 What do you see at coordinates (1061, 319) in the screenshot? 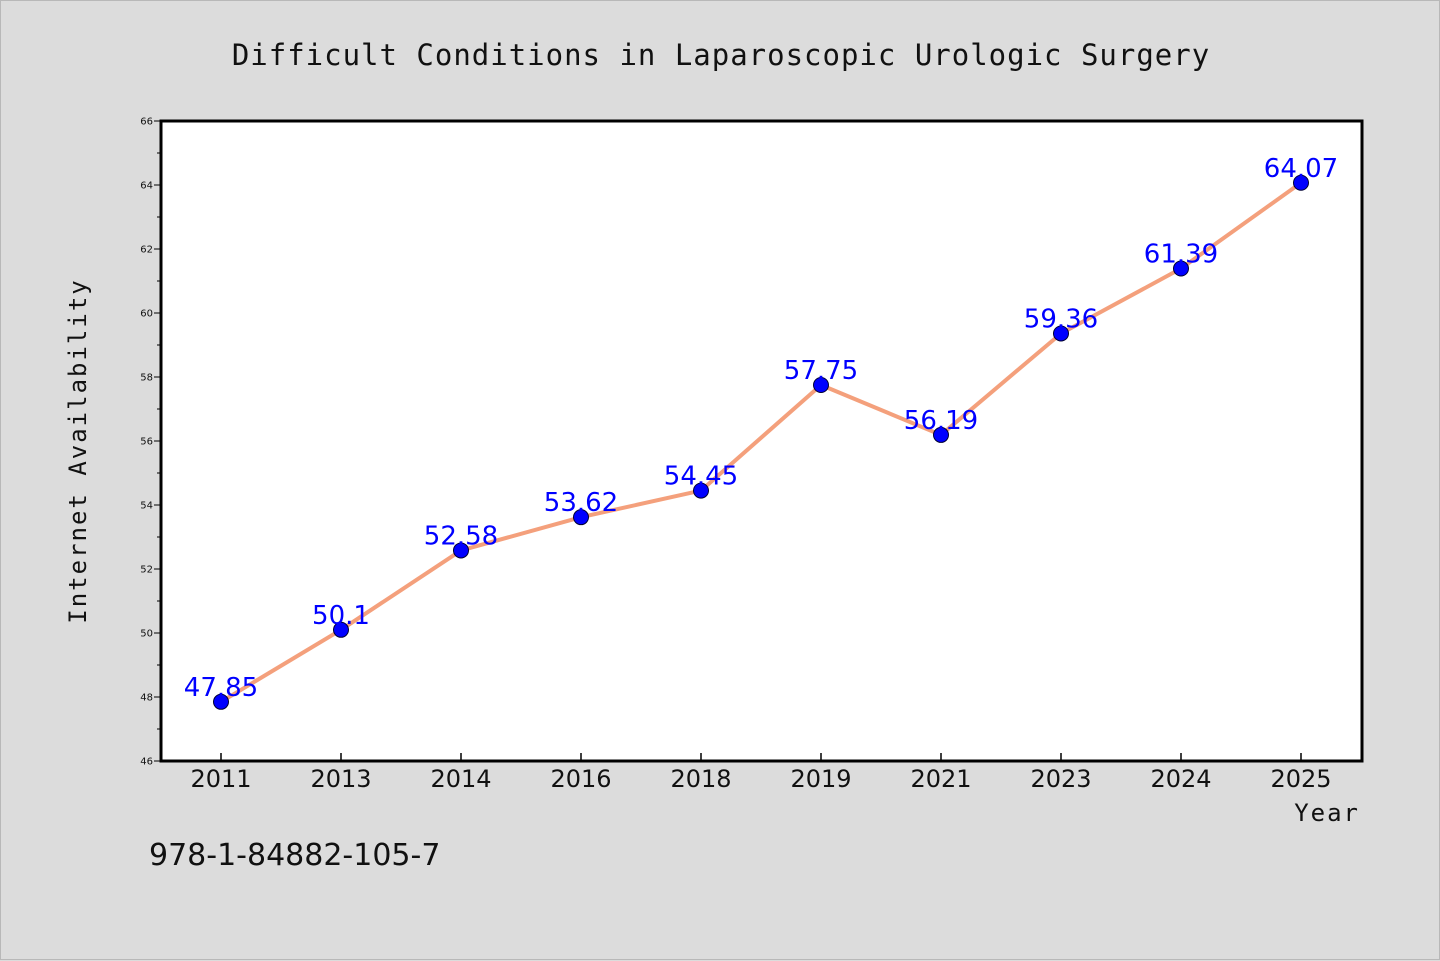
I see `data-label: 59.36` at bounding box center [1061, 319].